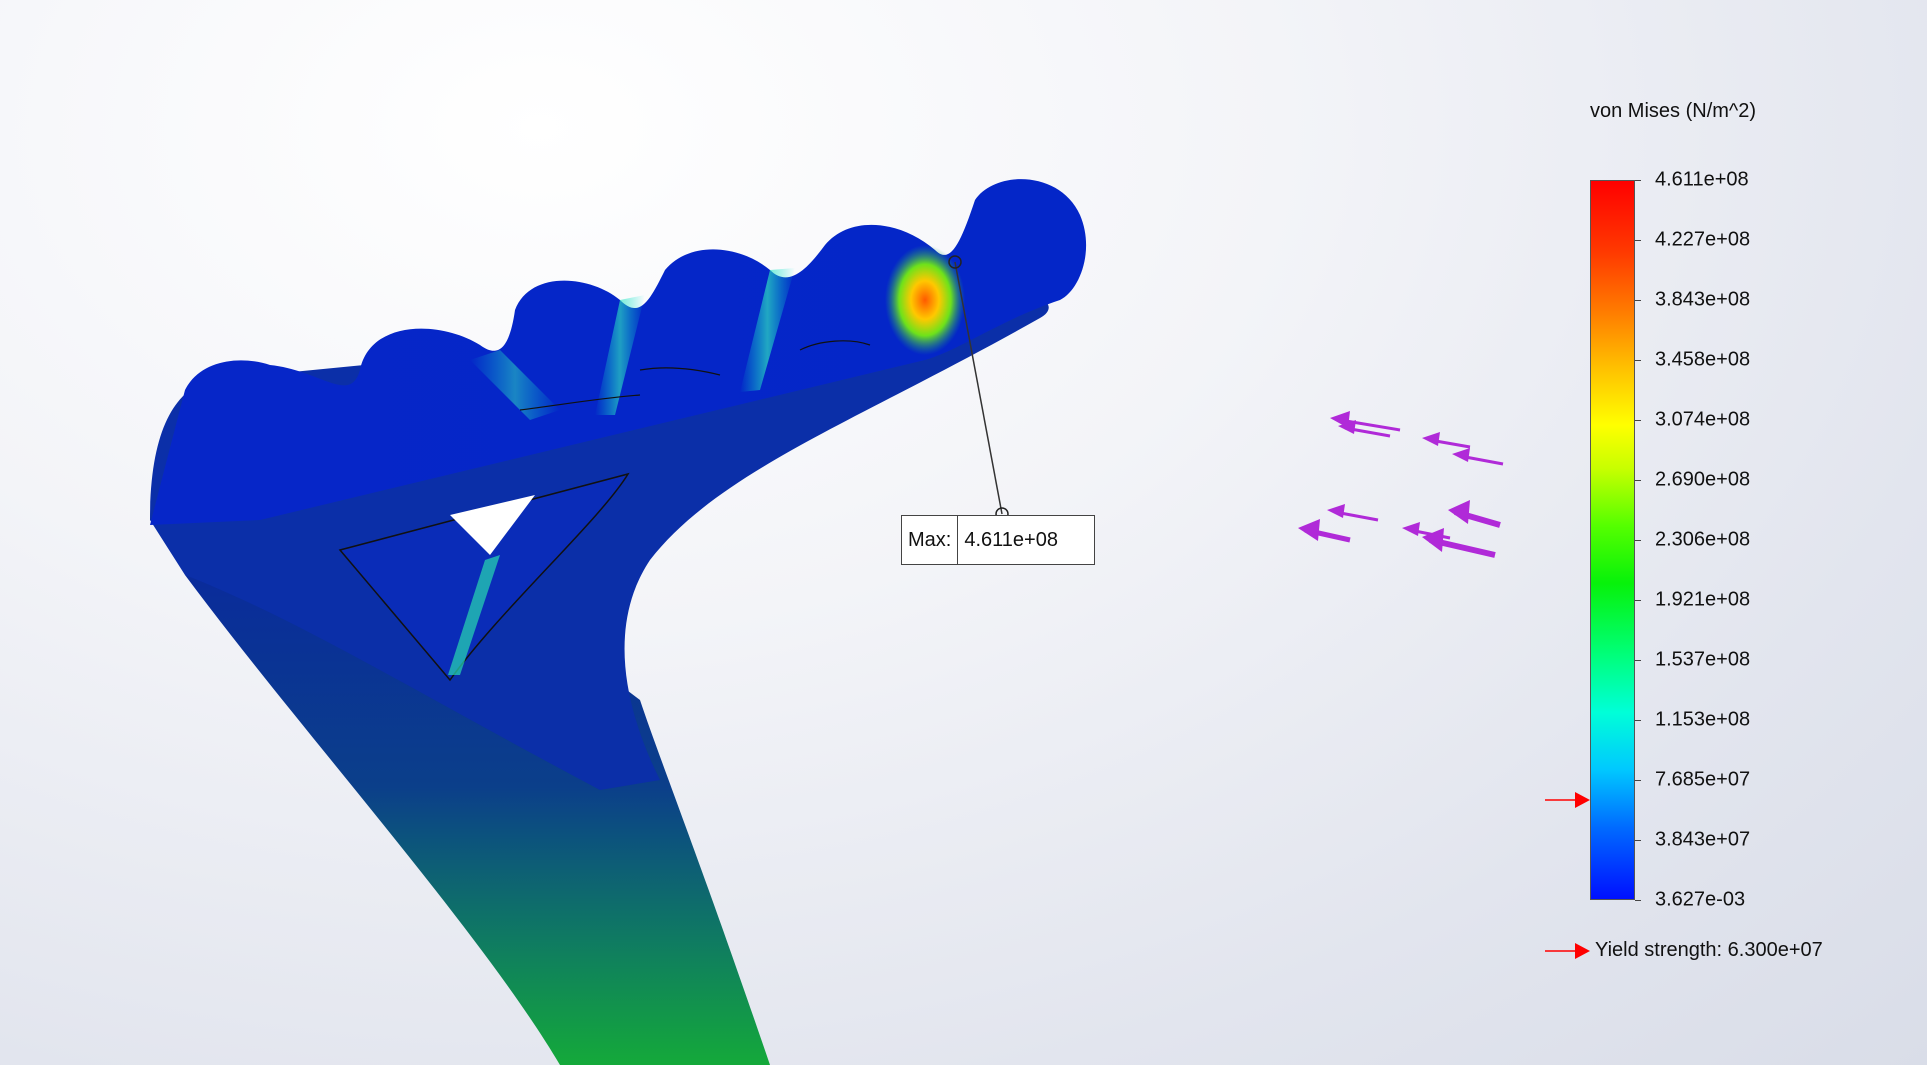  Describe the element at coordinates (978, 388) in the screenshot. I see `probe-leader-line` at that location.